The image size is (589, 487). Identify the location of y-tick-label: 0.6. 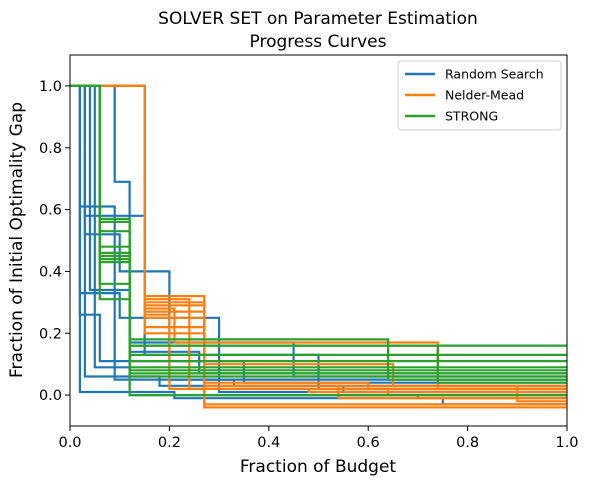
(50, 211).